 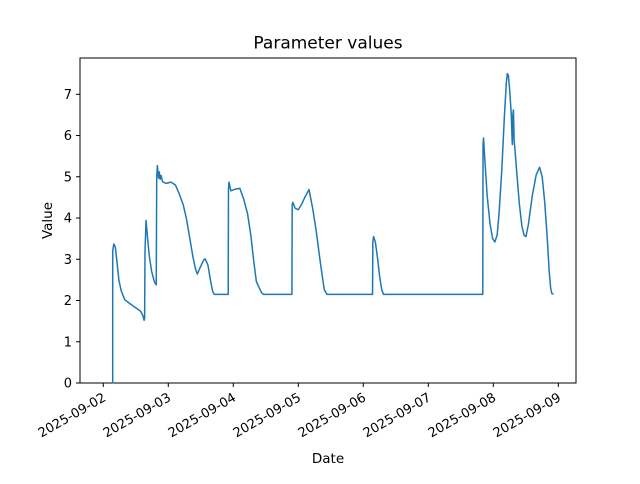 I want to click on x-axis-label: Date, so click(x=328, y=459).